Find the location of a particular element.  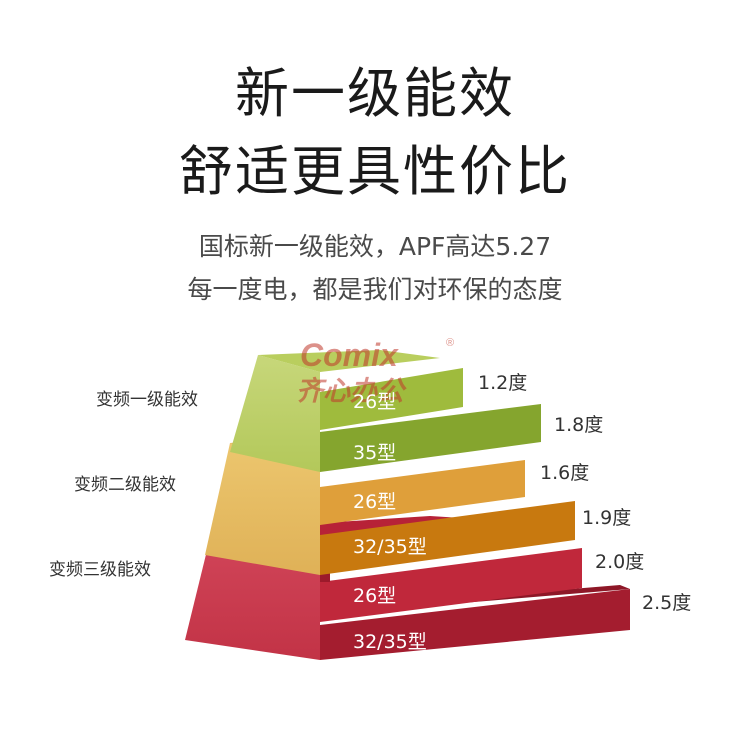

bar-tier3-b-top is located at coordinates (546, 594).